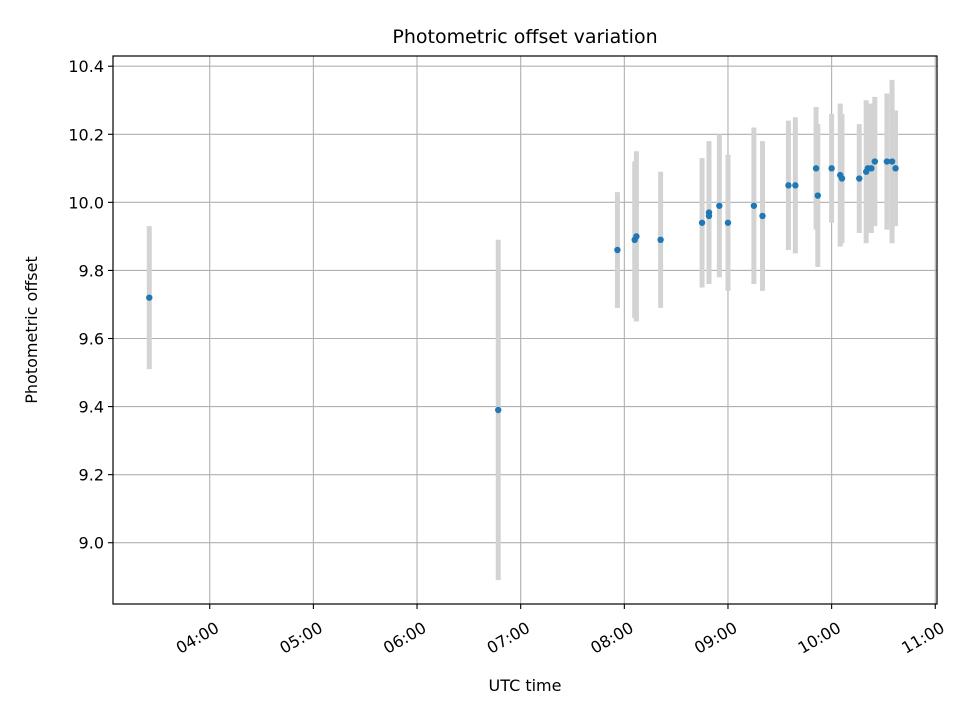 The width and height of the screenshot is (960, 720). I want to click on y-tick-label: 10.4, so click(86, 66).